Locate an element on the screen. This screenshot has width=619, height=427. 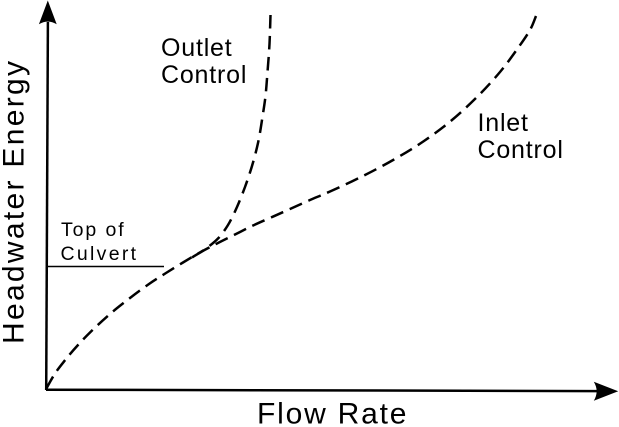
svg-text: Headwater Energy is located at coordinates (15, 201).